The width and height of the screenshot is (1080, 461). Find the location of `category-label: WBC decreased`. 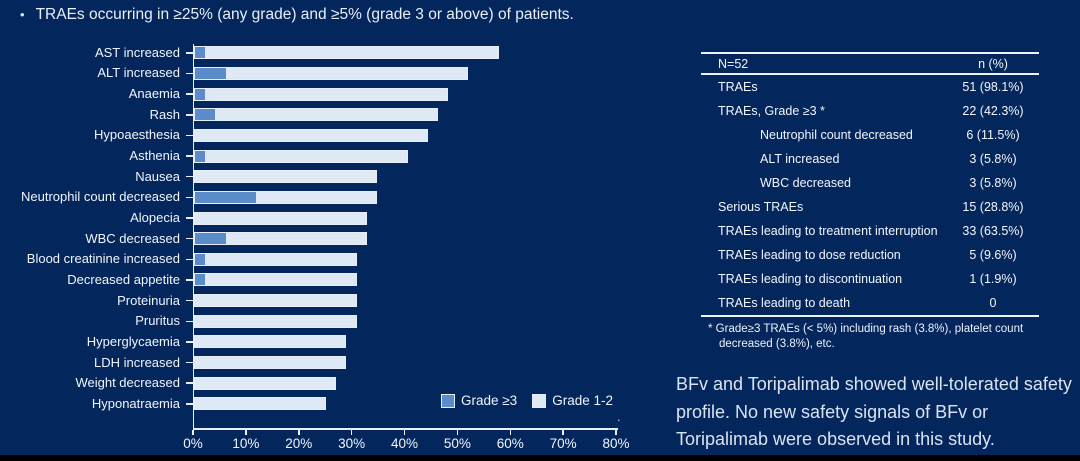

category-label: WBC decreased is located at coordinates (132, 238).